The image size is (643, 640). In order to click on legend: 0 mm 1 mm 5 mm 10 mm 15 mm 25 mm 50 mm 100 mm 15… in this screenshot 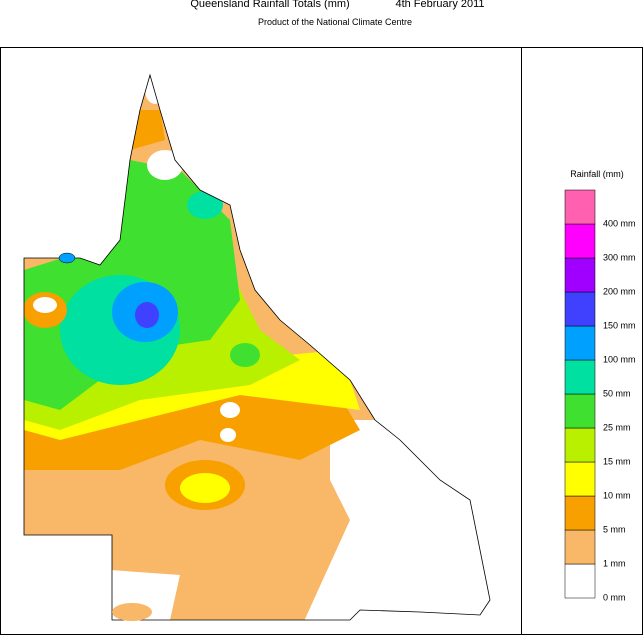, I will do `click(600, 395)`.